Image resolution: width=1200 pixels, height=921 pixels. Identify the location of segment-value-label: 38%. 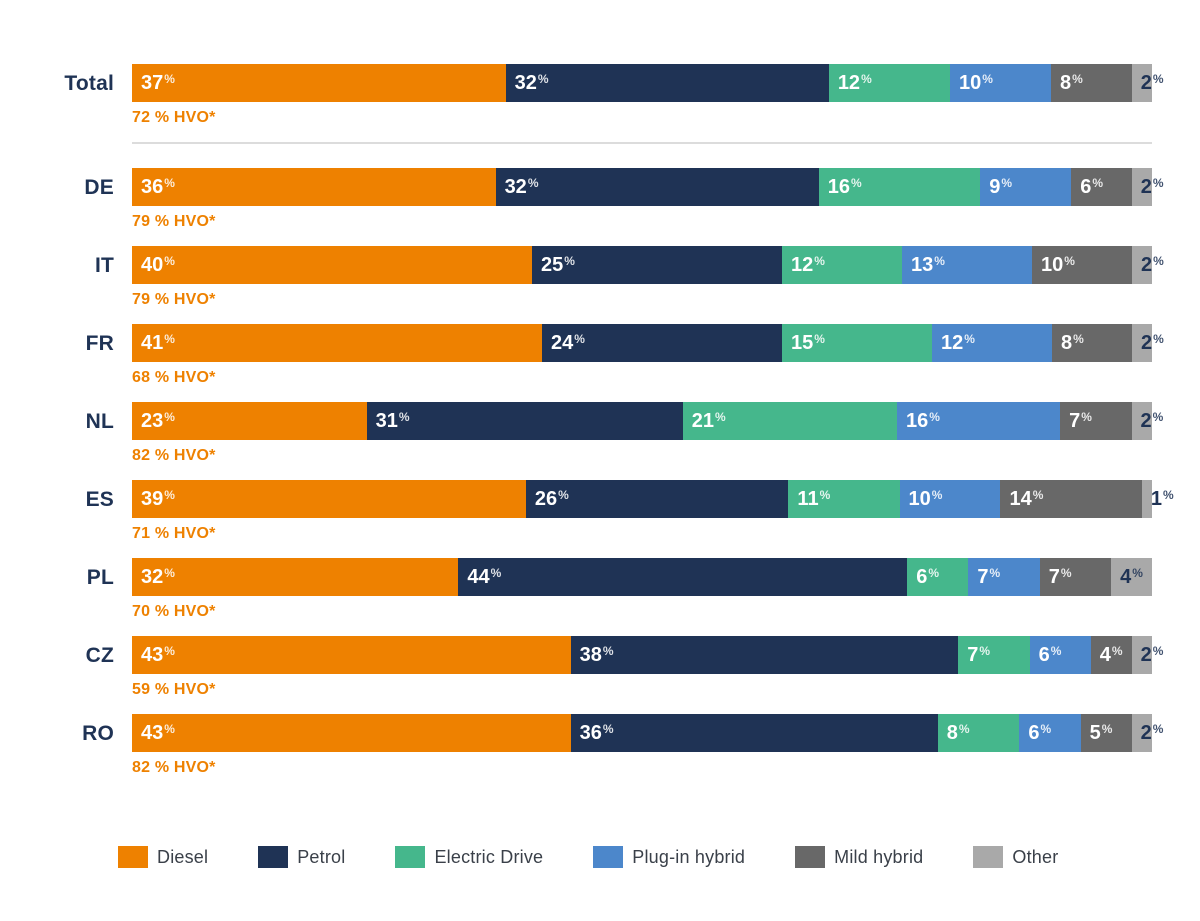
(592, 655).